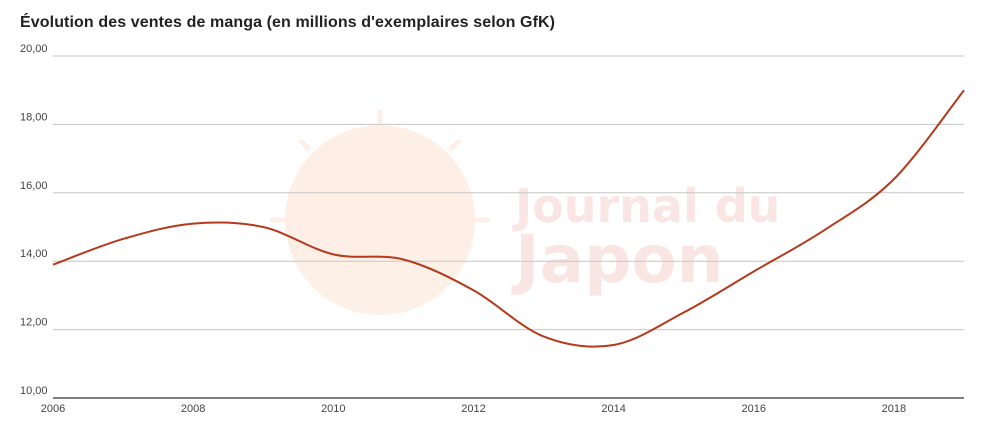  Describe the element at coordinates (34, 254) in the screenshot. I see `y-tick-label: 14,00` at that location.